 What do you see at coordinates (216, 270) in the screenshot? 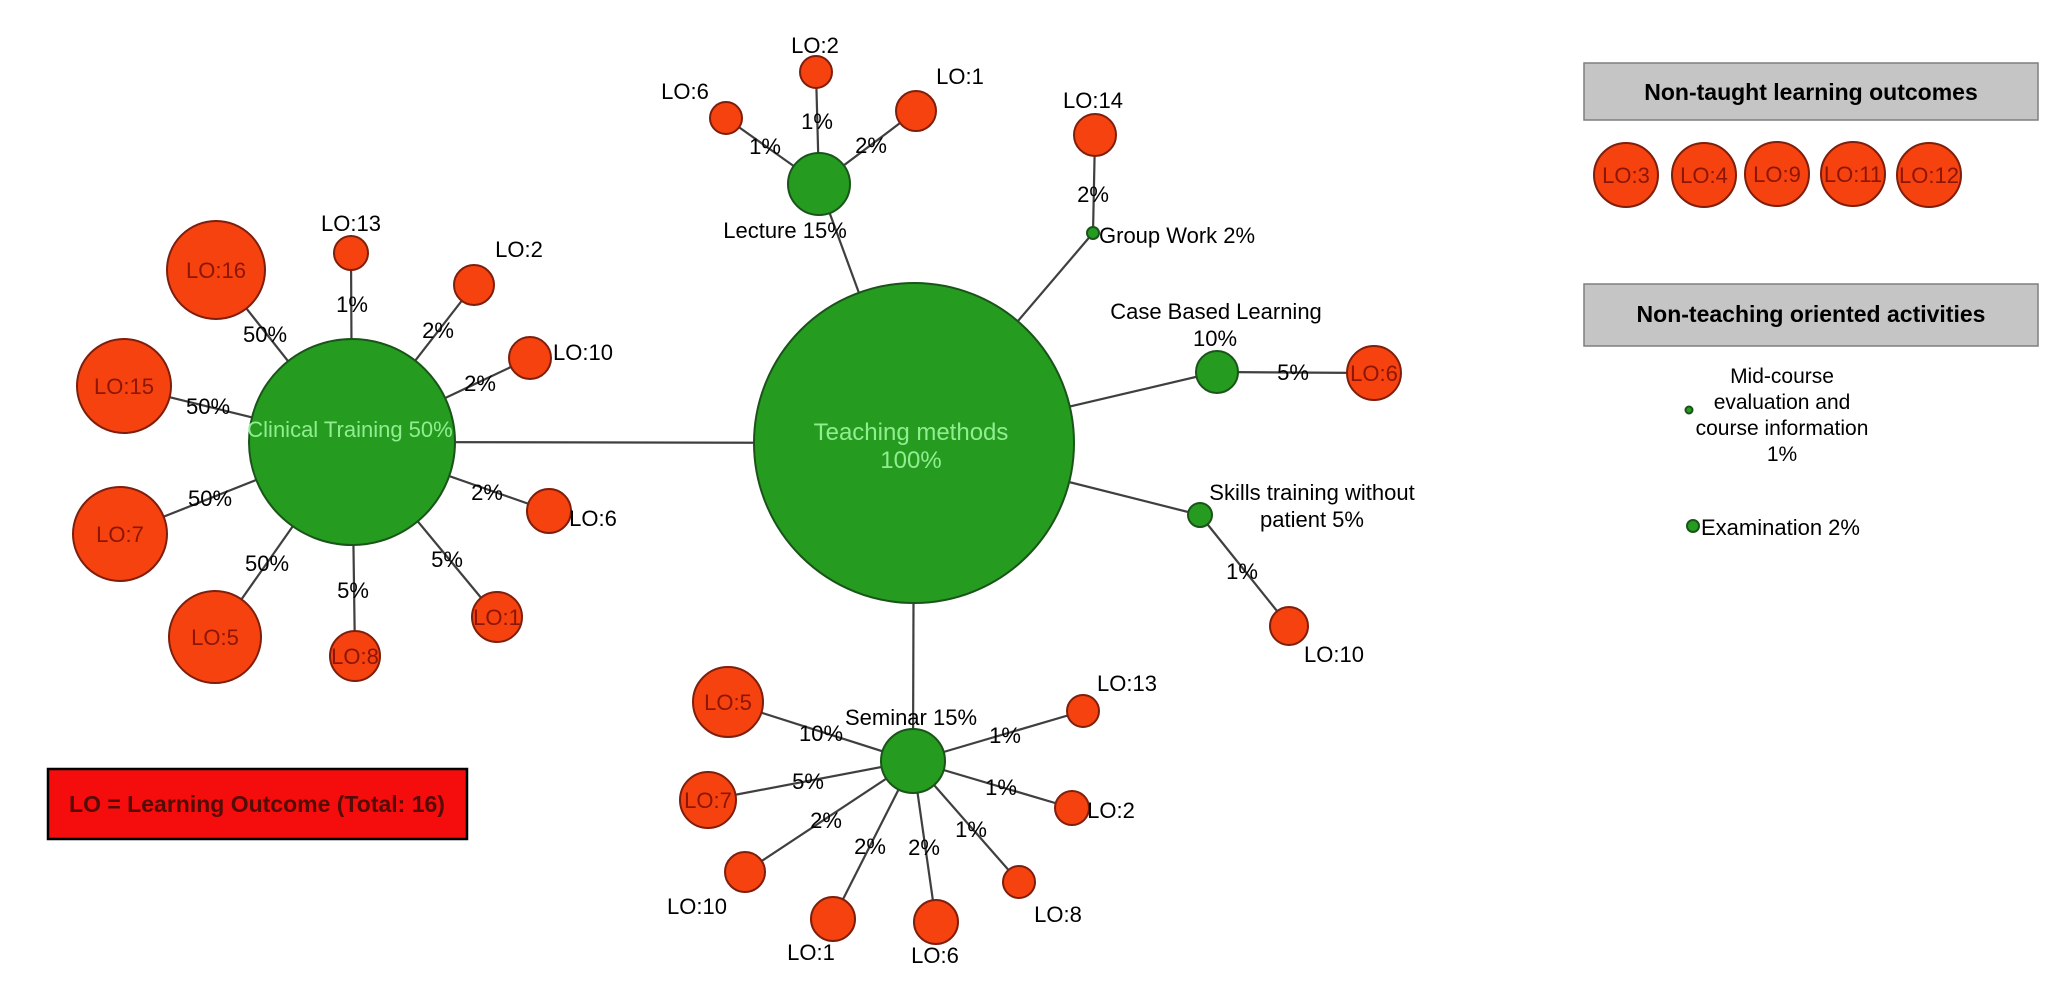
I see `svg-text: LO:16` at bounding box center [216, 270].